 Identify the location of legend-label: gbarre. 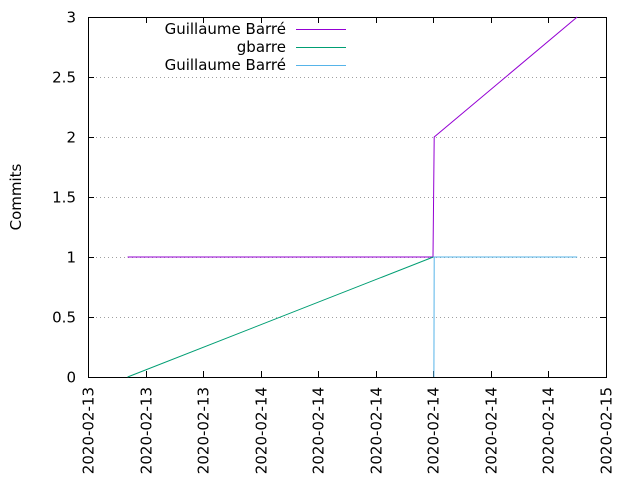
(261, 47).